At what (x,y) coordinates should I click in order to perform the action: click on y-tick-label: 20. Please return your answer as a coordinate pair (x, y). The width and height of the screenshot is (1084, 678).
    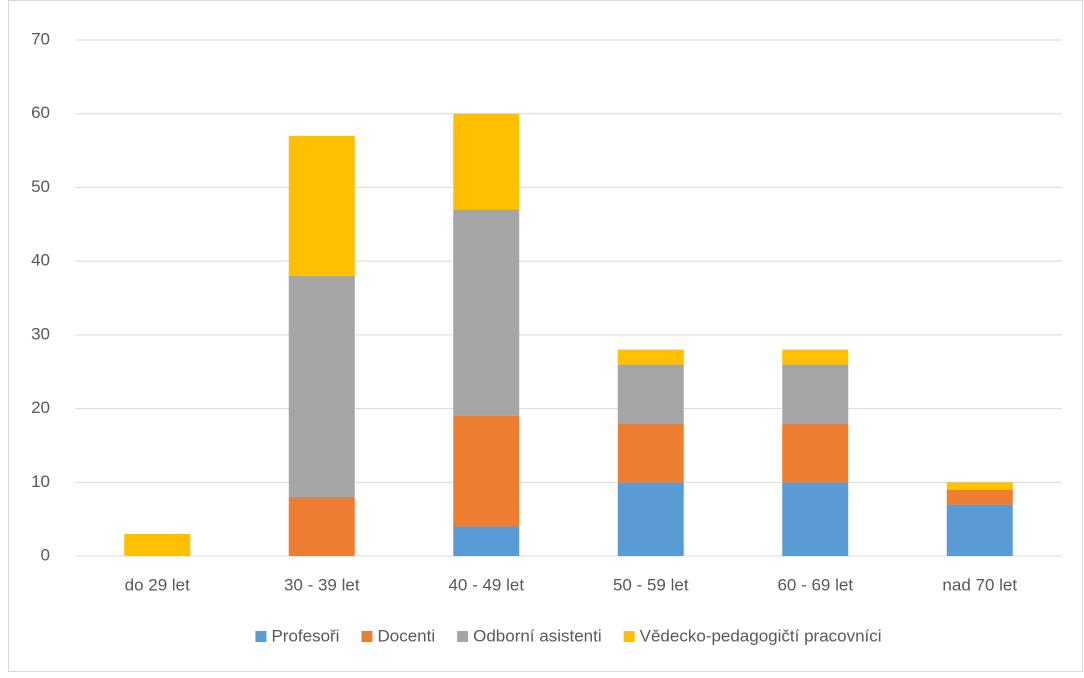
    Looking at the image, I should click on (40, 407).